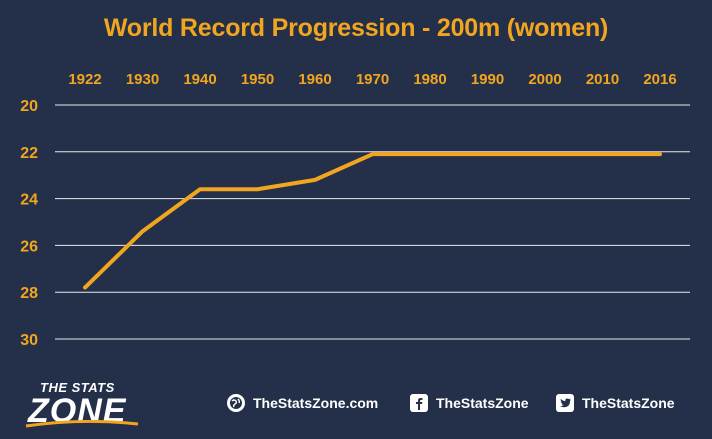  What do you see at coordinates (29, 293) in the screenshot?
I see `y-tick-label: 28` at bounding box center [29, 293].